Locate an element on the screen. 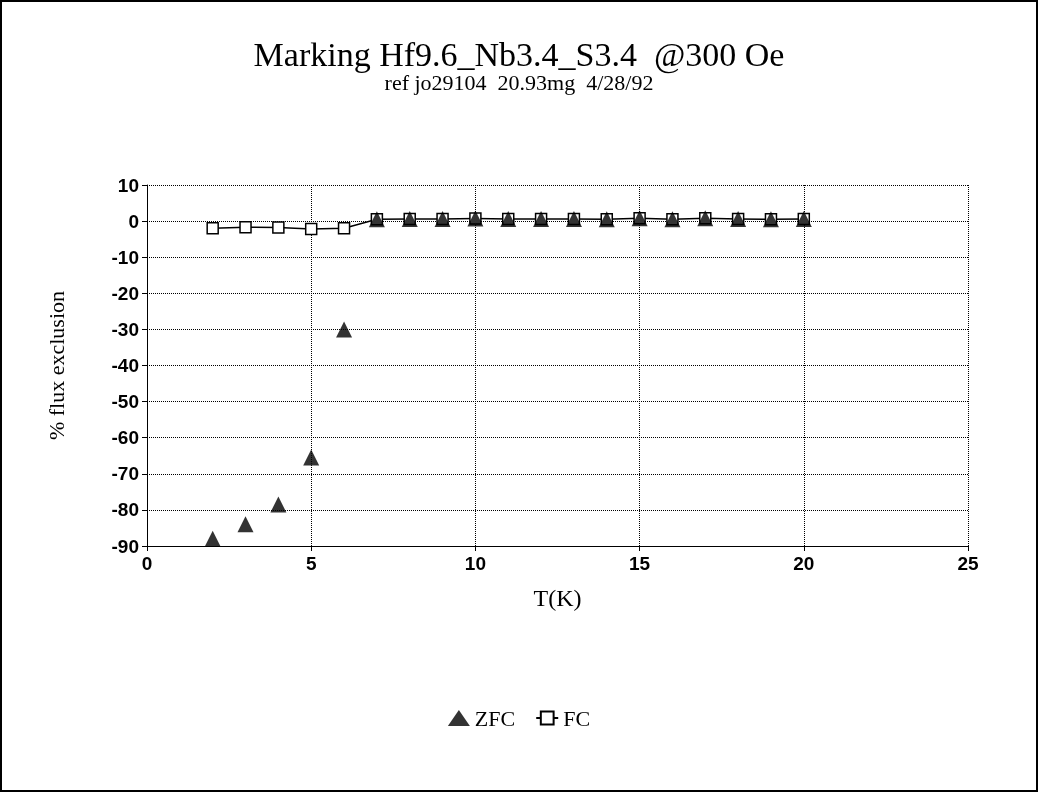 The height and width of the screenshot is (792, 1038). x-tick-label: 15 is located at coordinates (640, 563).